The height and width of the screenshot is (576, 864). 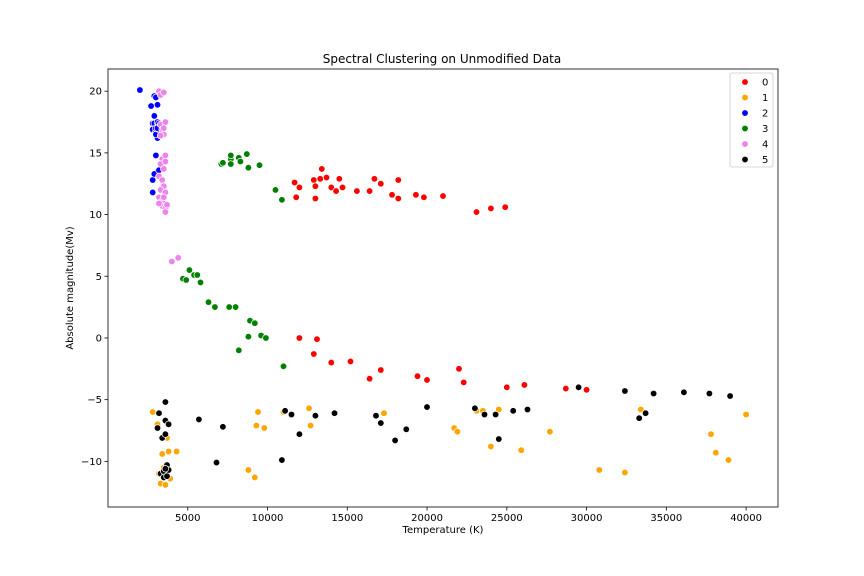 I want to click on x-tick-label: 25000, so click(x=507, y=518).